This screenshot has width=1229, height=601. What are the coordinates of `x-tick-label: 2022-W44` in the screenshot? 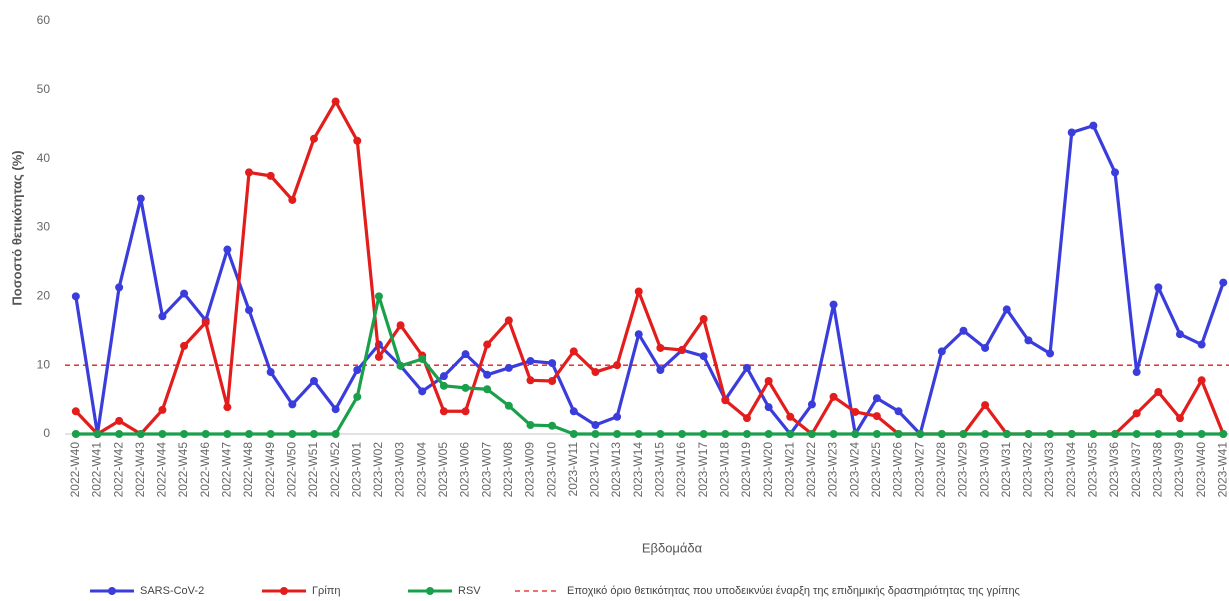 It's located at (162, 470).